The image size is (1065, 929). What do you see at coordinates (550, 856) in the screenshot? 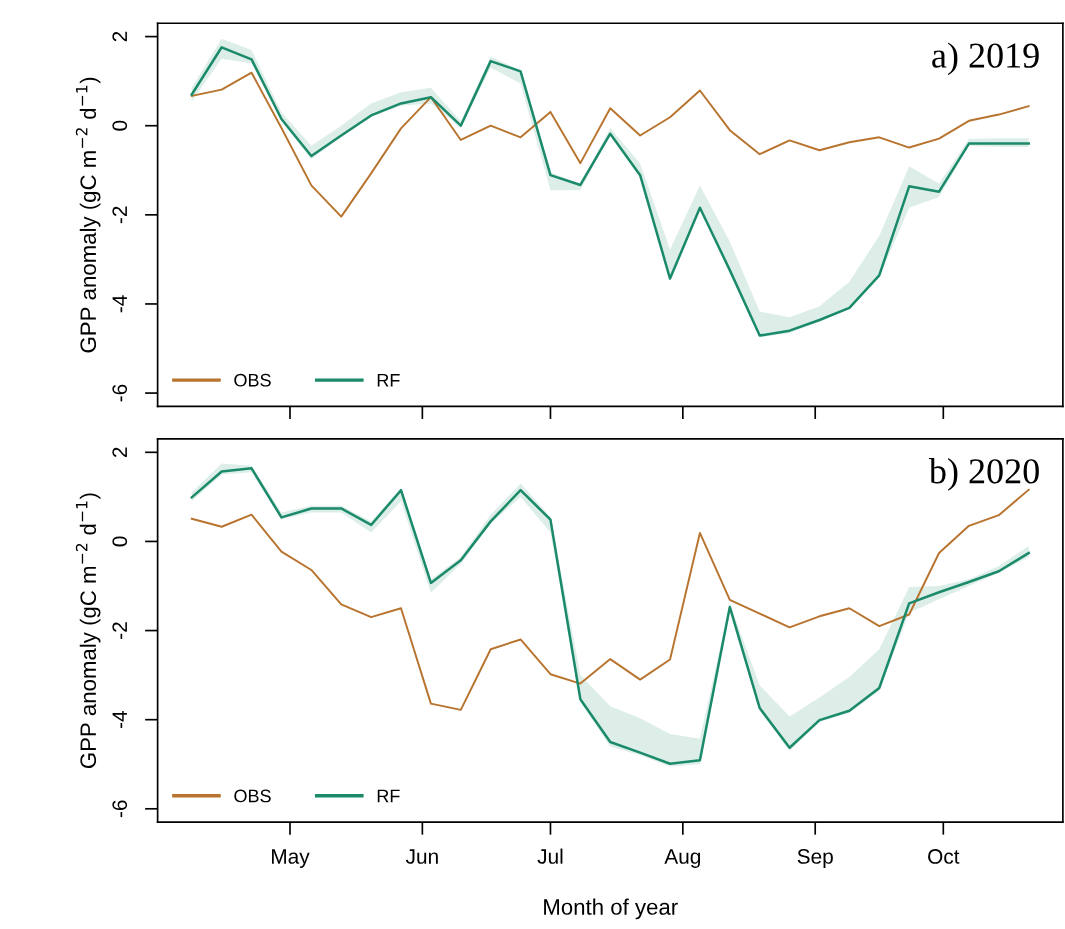
I see `x-tick-label: Jul` at bounding box center [550, 856].